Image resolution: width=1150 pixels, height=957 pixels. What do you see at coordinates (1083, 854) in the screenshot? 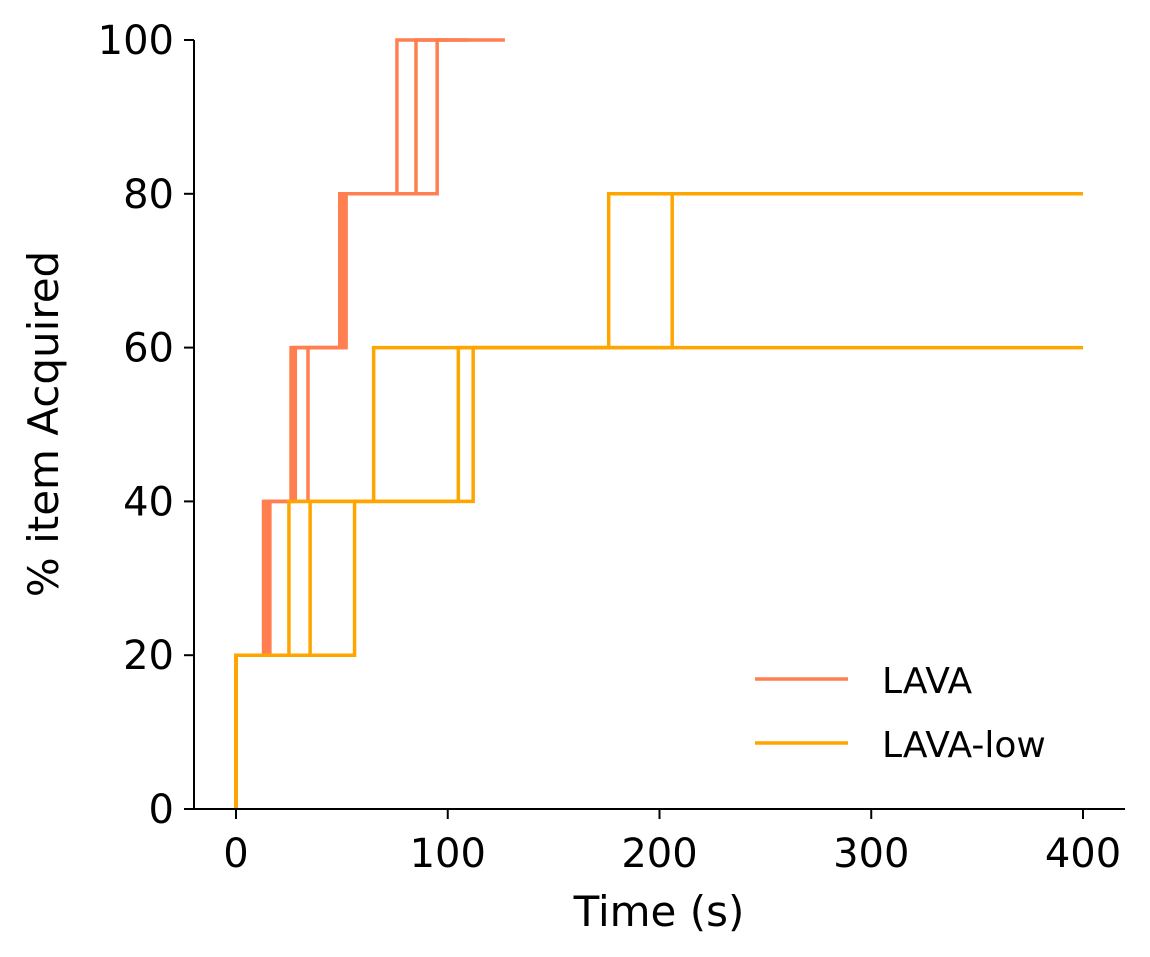
I see `x-tick-label: 400` at bounding box center [1083, 854].